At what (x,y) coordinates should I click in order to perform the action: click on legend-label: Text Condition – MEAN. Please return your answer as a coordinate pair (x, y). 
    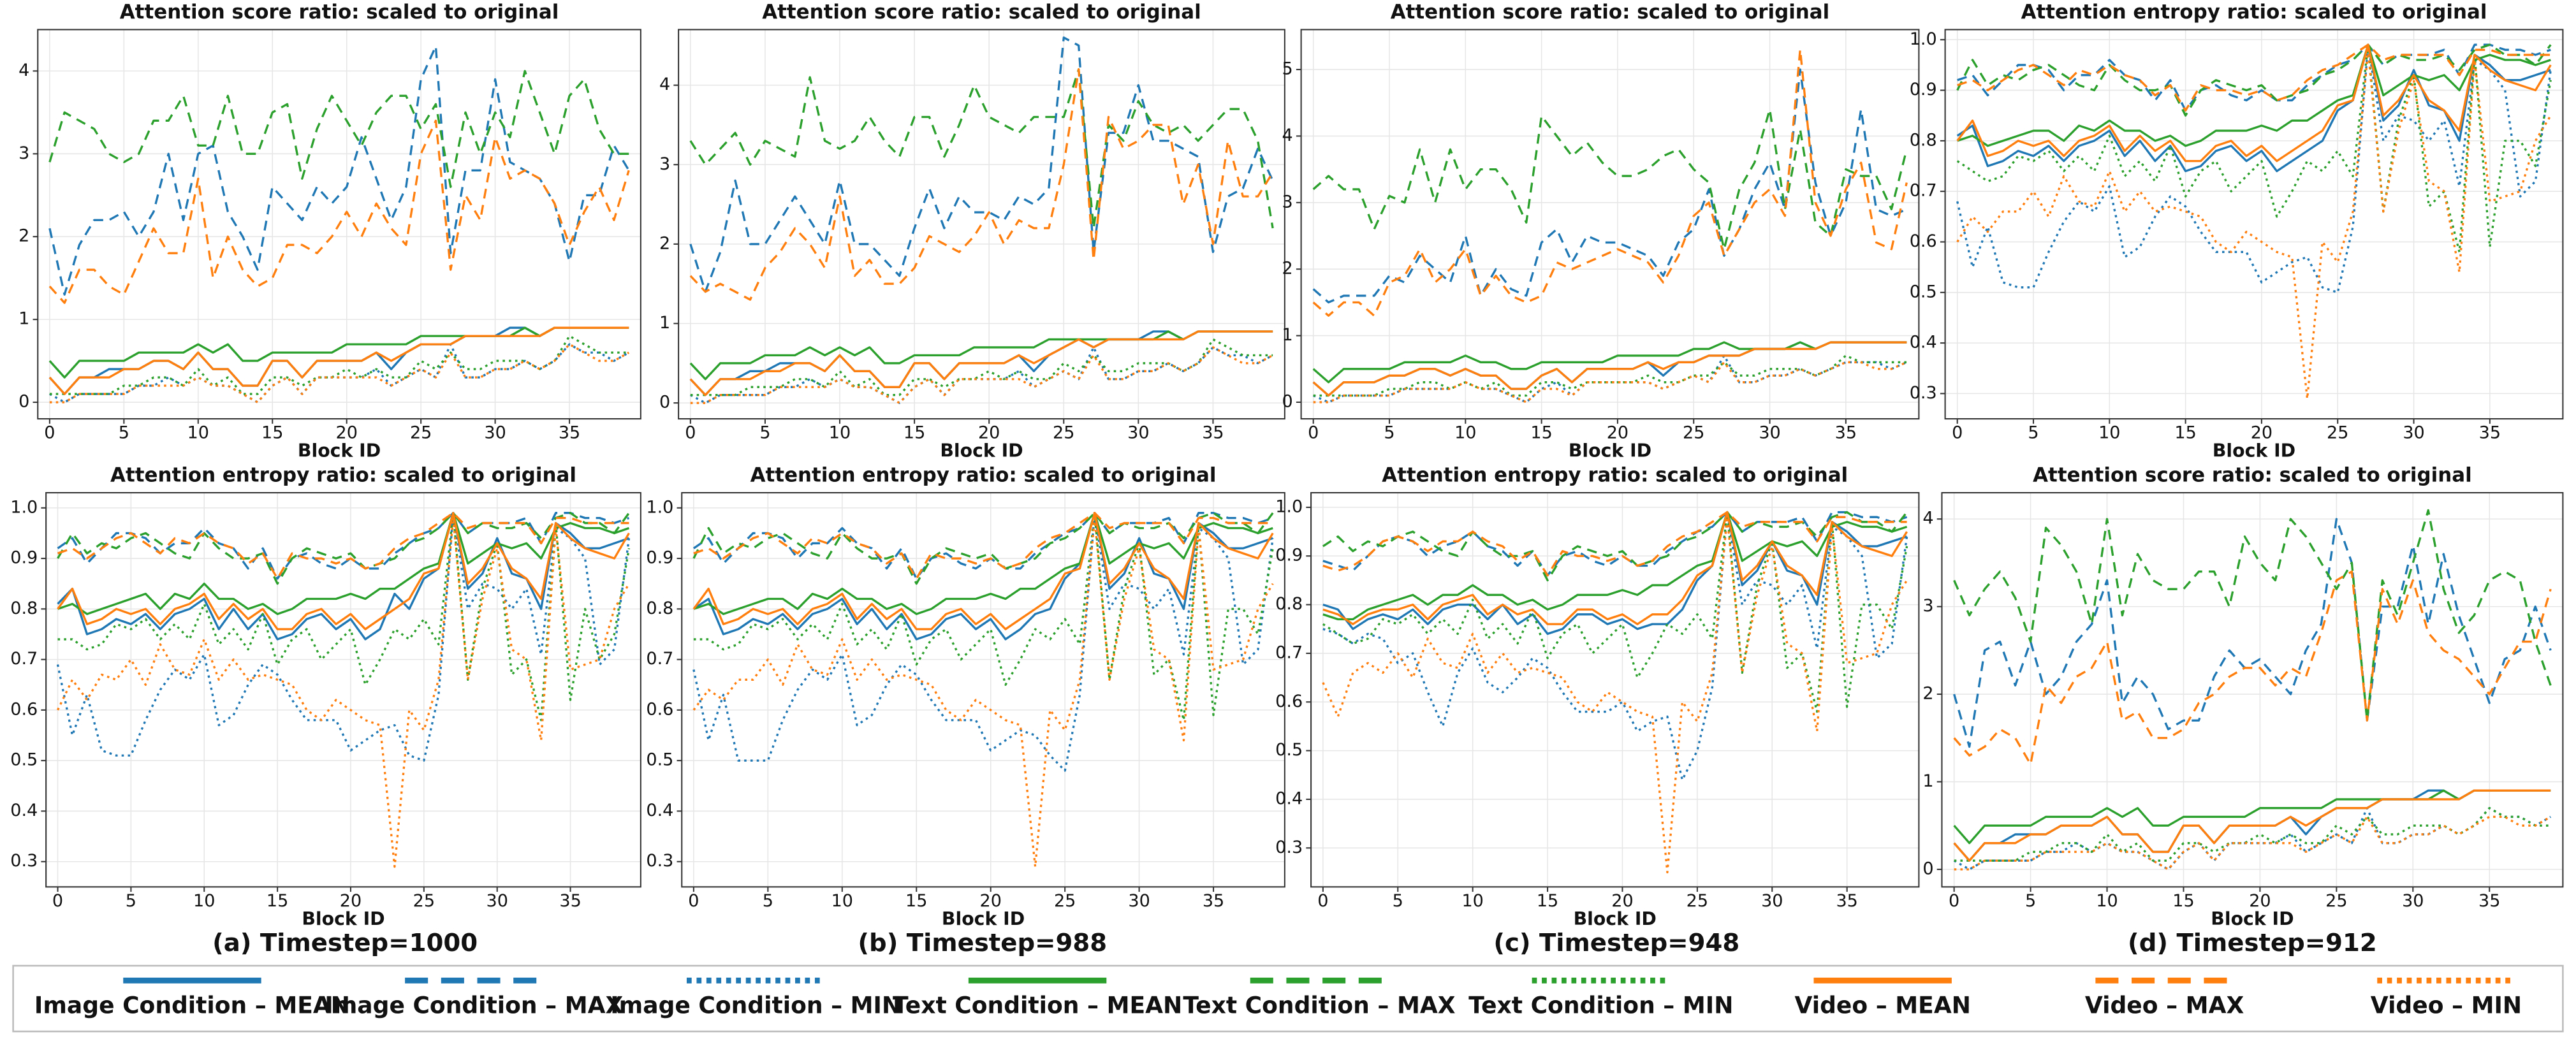
    Looking at the image, I should click on (1037, 1005).